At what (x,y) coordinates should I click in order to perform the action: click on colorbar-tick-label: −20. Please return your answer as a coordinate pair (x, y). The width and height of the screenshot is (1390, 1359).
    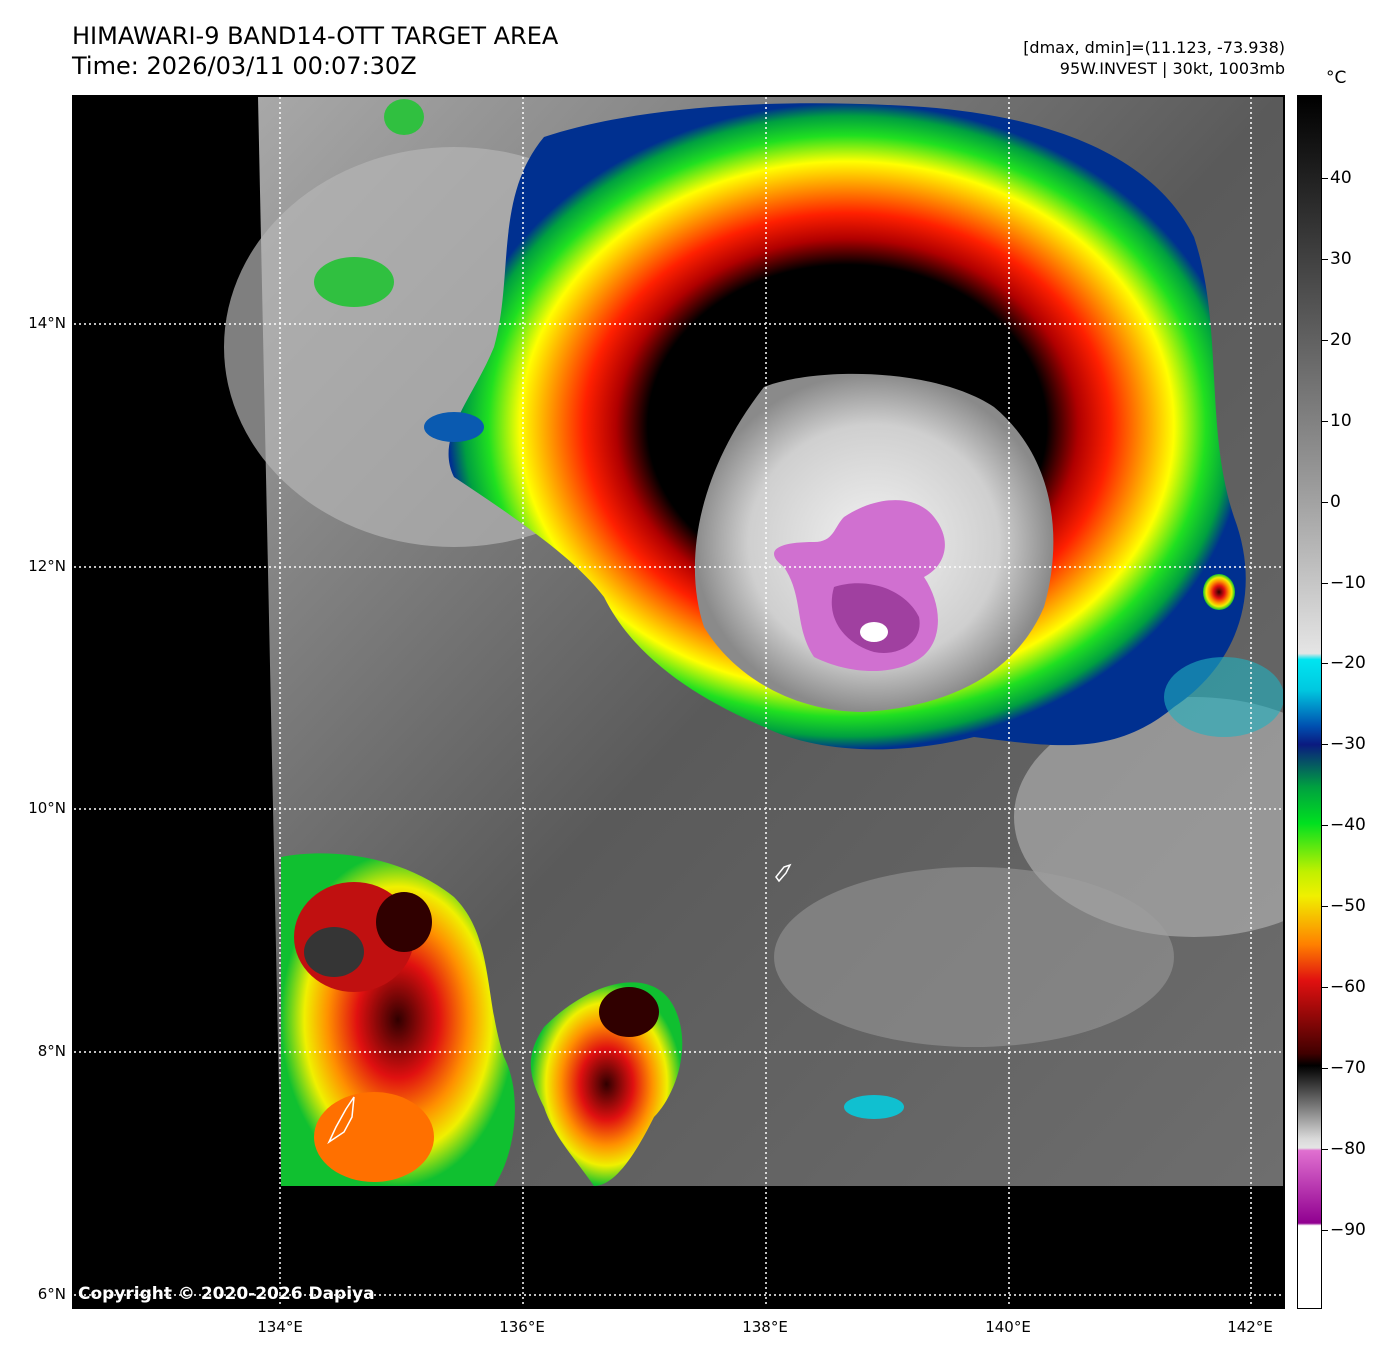
    Looking at the image, I should click on (1348, 663).